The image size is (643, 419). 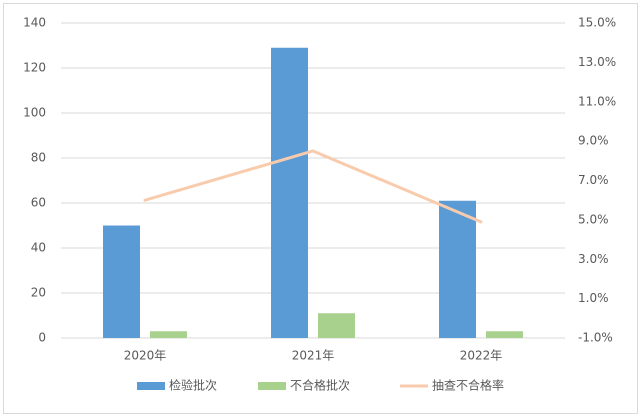 I want to click on y2-tick-label: 13.0%, so click(x=597, y=62).